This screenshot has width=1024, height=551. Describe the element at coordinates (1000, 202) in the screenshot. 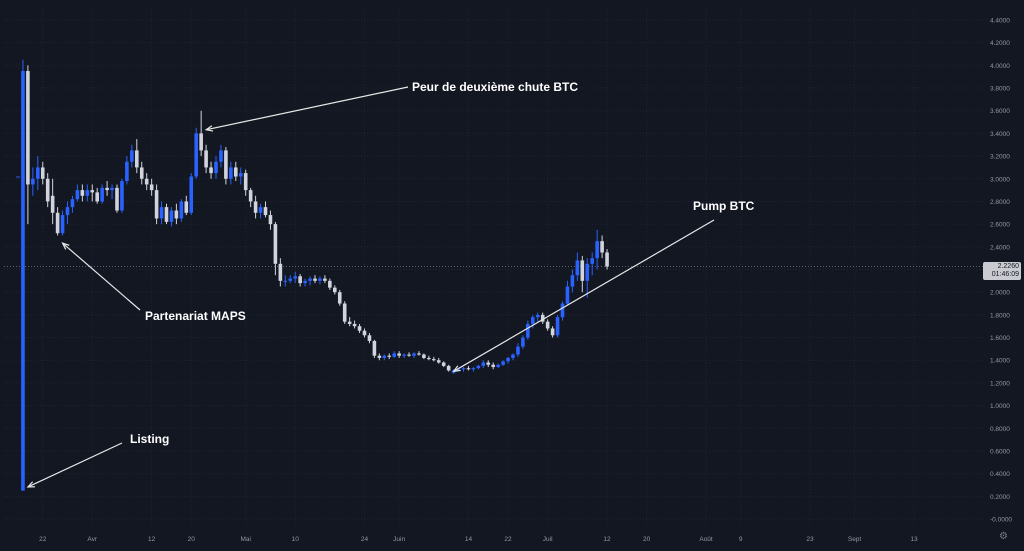

I see `y-tick-label: 2.8000` at that location.